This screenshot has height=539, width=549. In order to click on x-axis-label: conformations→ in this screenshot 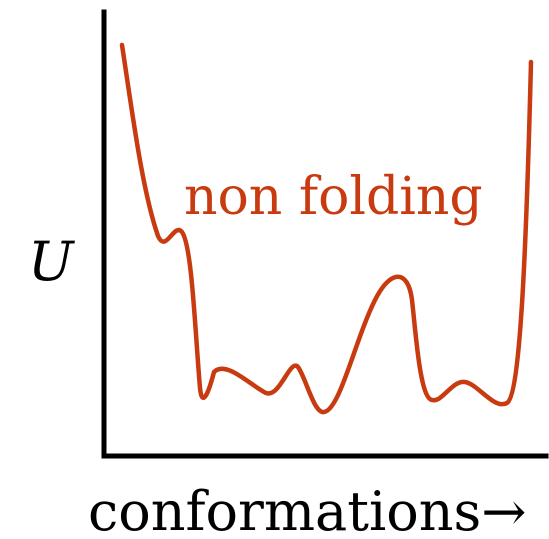, I will do `click(307, 509)`.